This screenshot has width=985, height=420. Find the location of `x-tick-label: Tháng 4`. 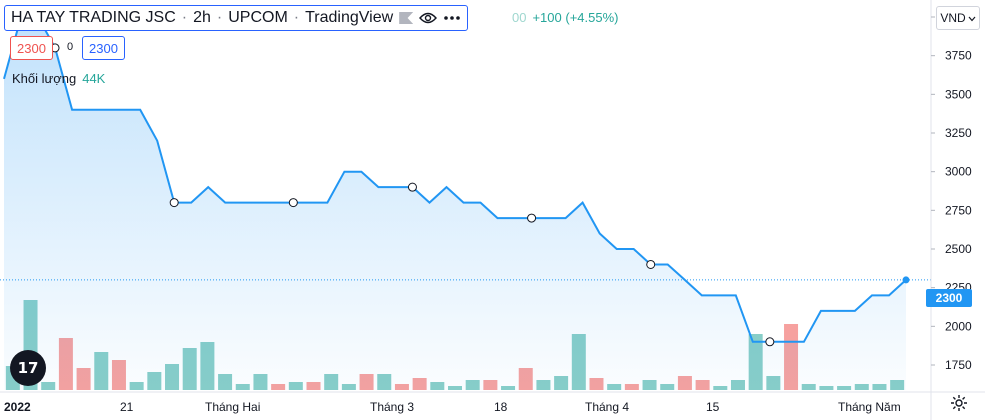

x-tick-label: Tháng 4 is located at coordinates (607, 407).